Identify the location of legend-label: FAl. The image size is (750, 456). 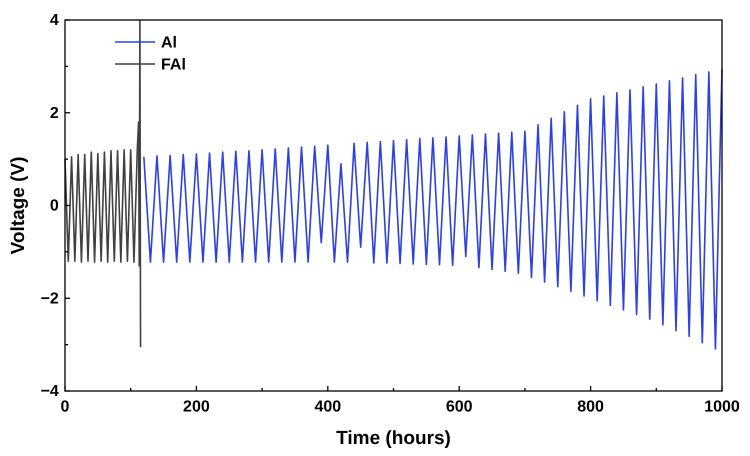
(173, 65).